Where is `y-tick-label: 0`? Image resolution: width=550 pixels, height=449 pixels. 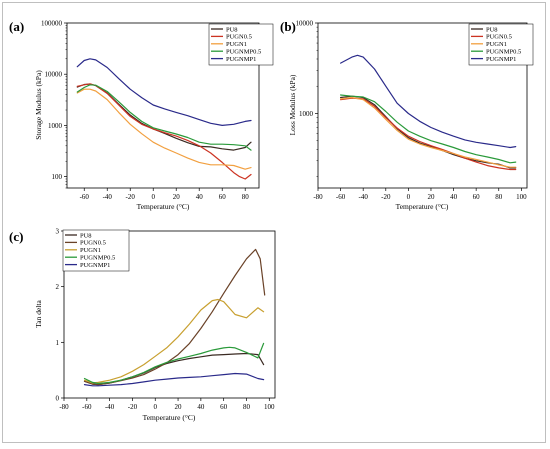
y-tick-label: 0 is located at coordinates (58, 399).